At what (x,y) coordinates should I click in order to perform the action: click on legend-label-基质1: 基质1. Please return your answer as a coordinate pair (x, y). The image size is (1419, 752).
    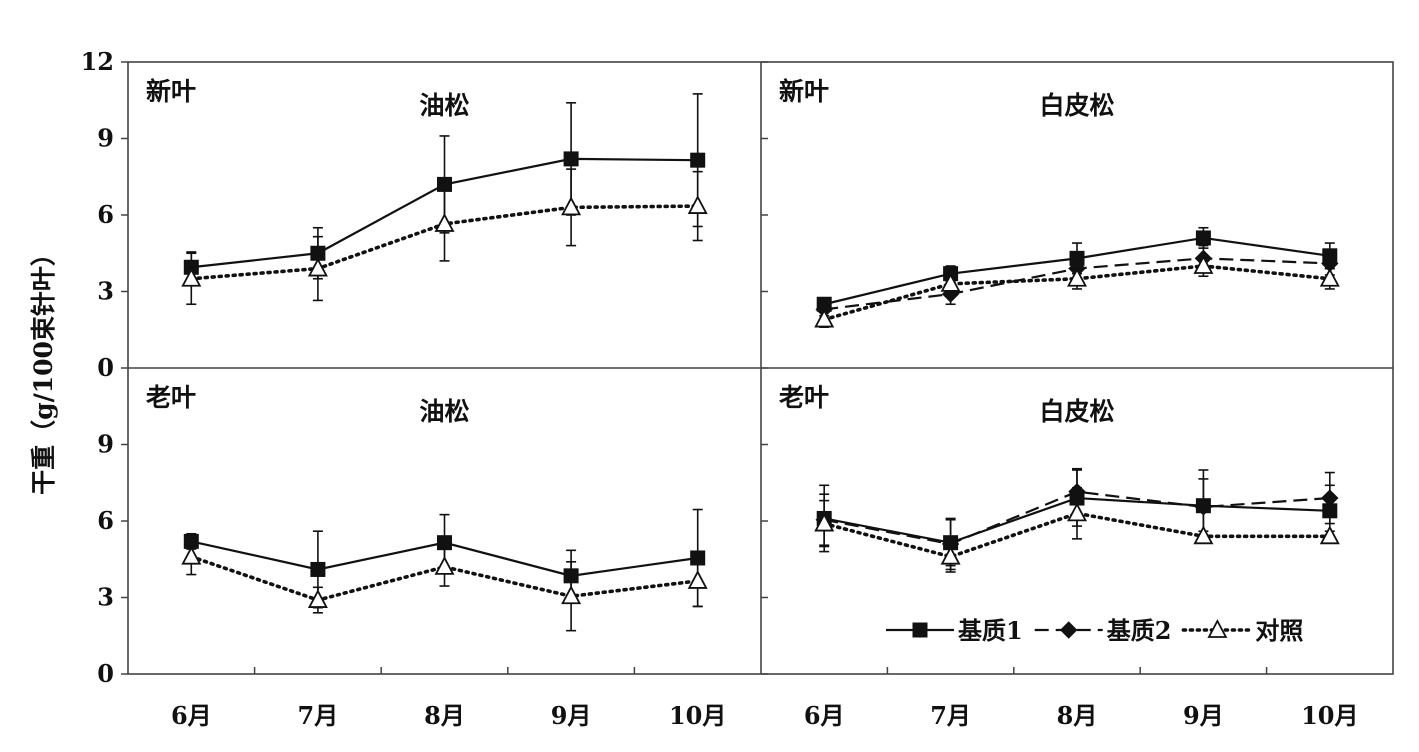
    Looking at the image, I should click on (990, 630).